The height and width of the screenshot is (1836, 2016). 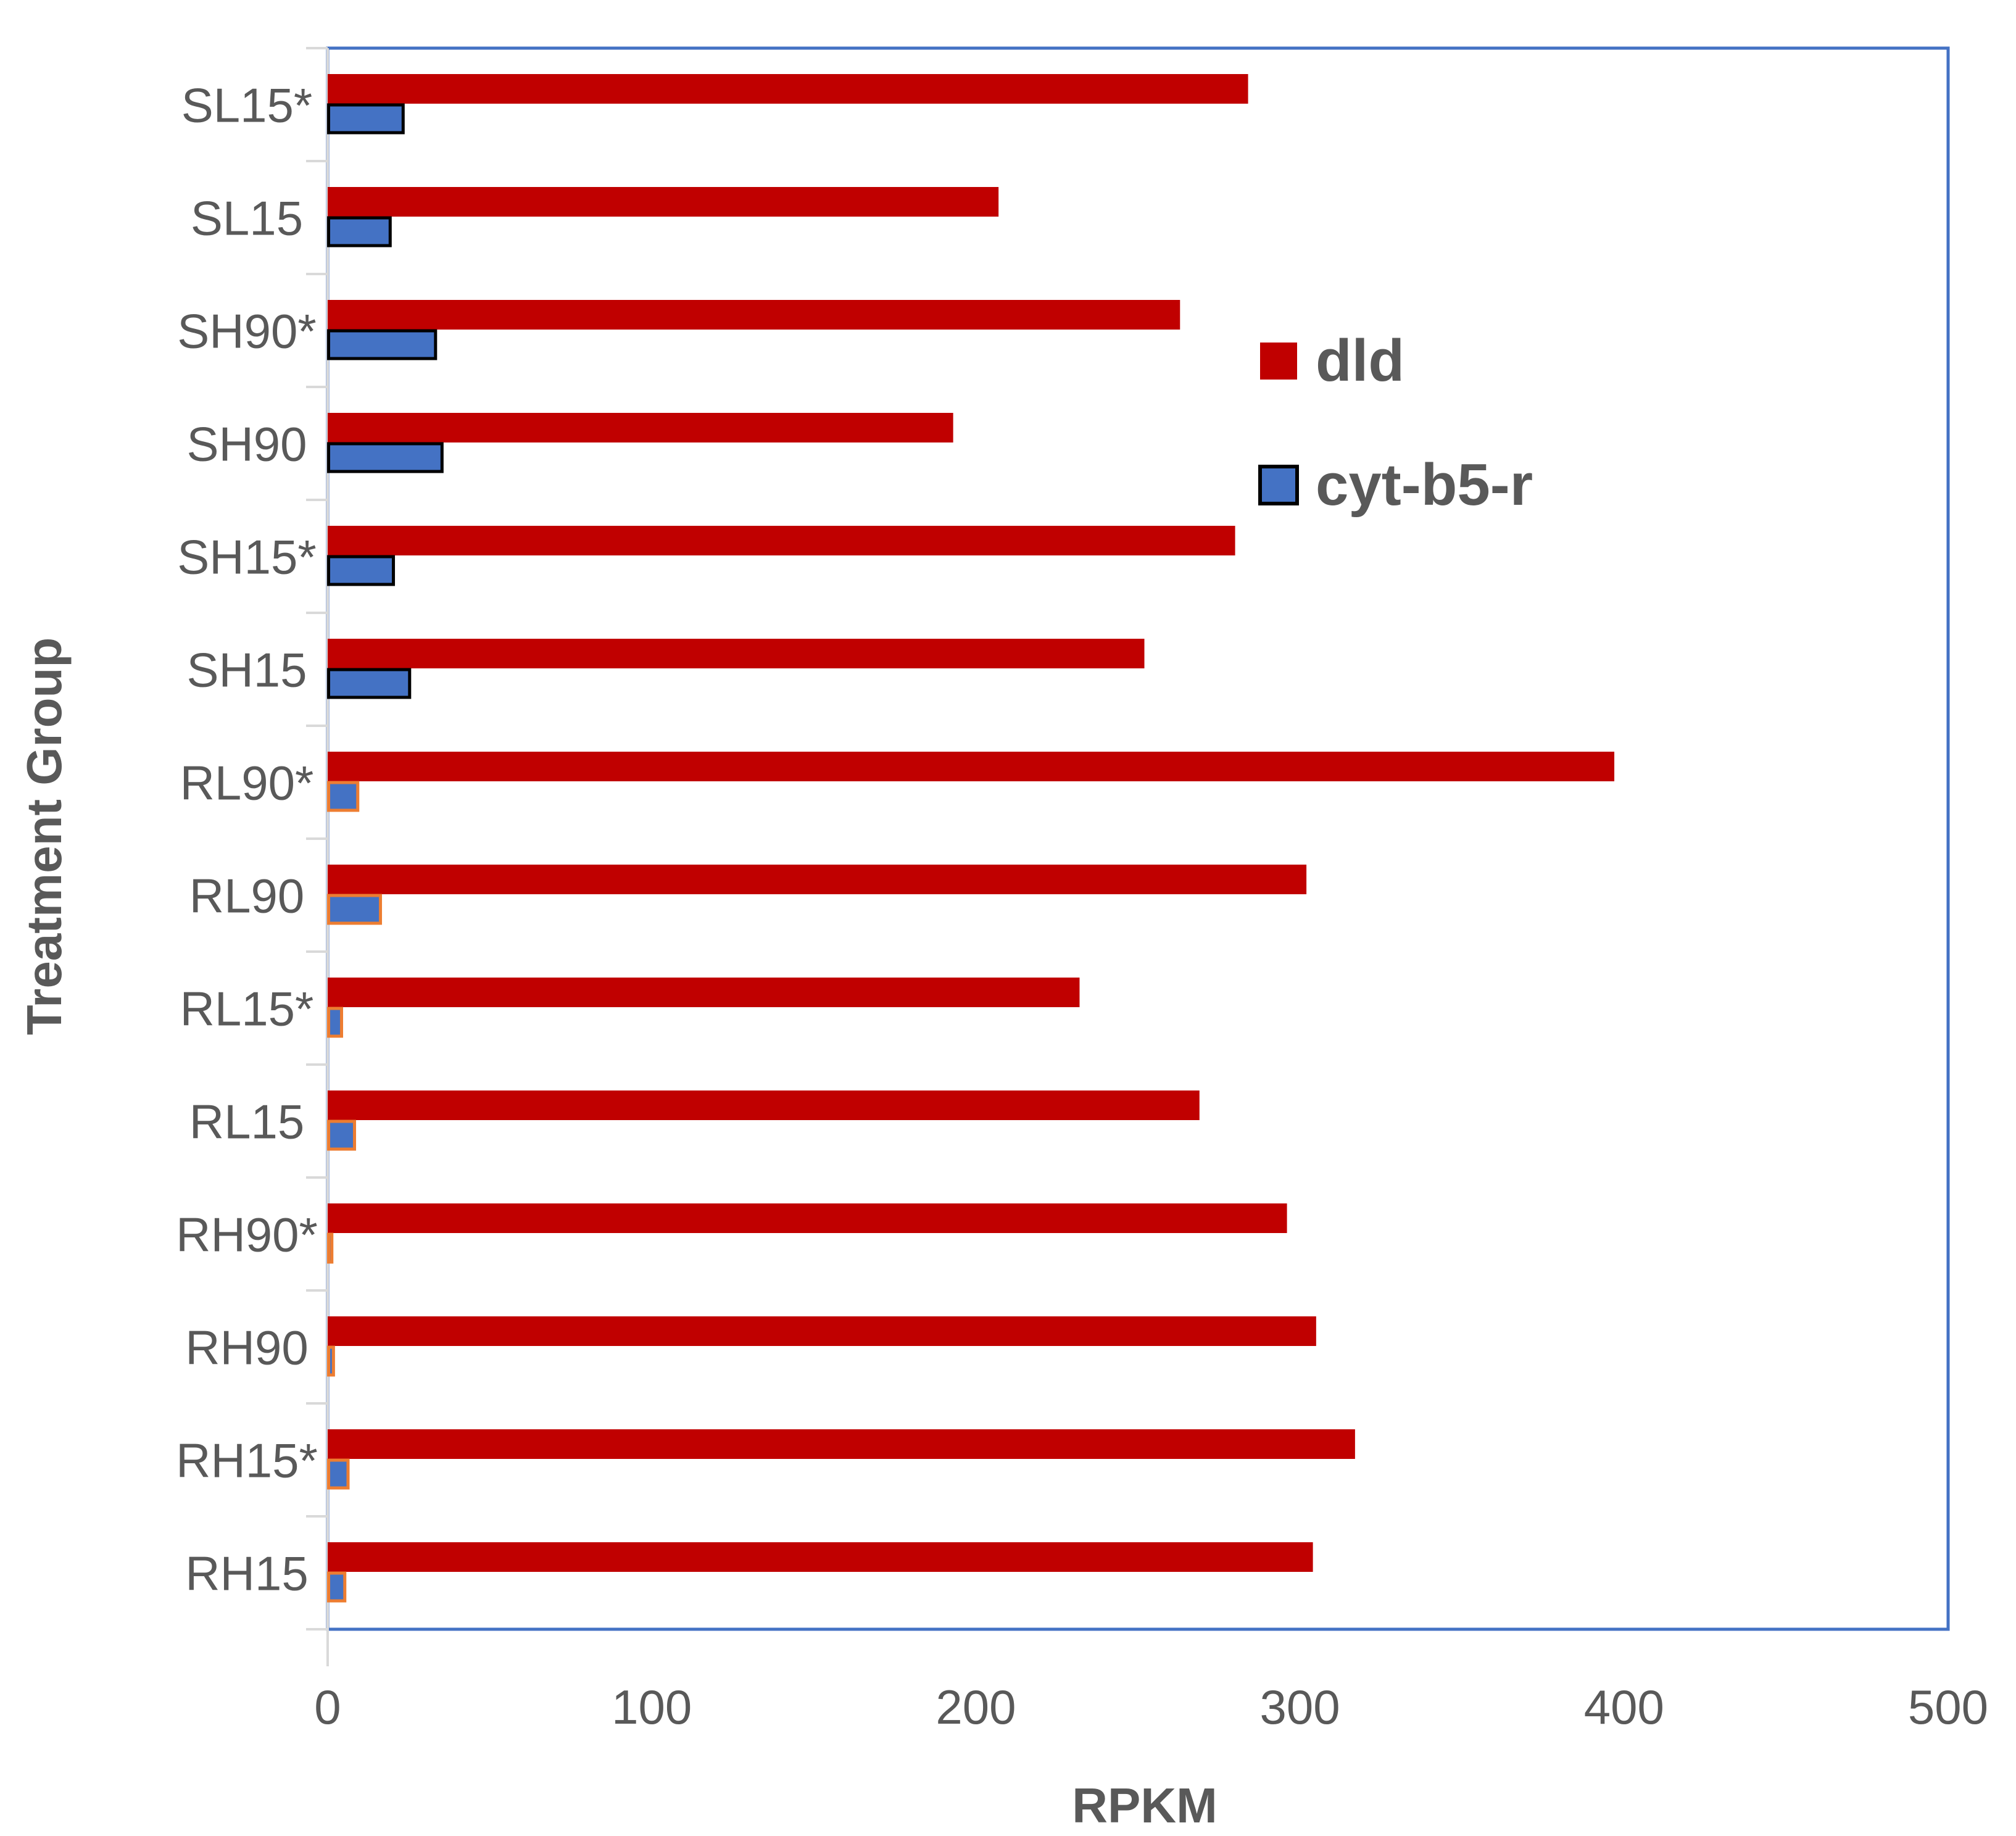 What do you see at coordinates (247, 105) in the screenshot?
I see `category-label: SL15*` at bounding box center [247, 105].